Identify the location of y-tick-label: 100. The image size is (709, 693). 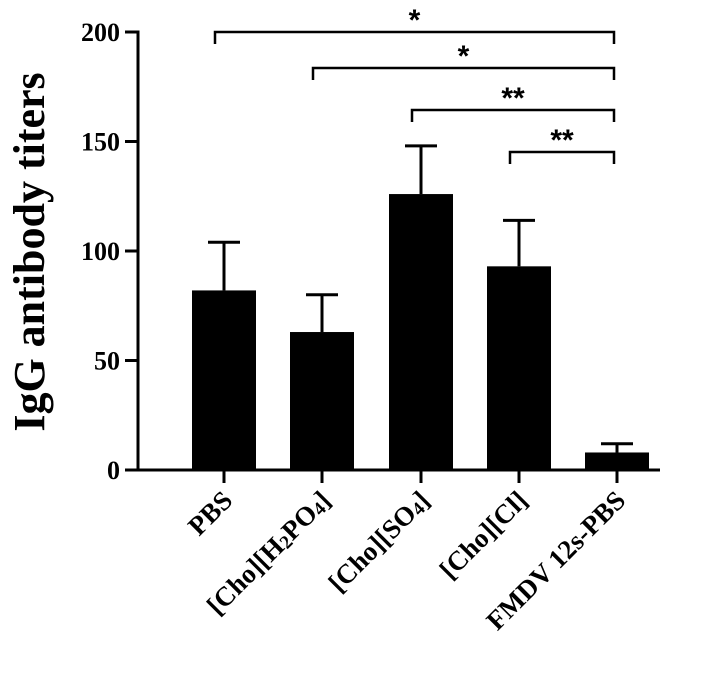
(100, 251).